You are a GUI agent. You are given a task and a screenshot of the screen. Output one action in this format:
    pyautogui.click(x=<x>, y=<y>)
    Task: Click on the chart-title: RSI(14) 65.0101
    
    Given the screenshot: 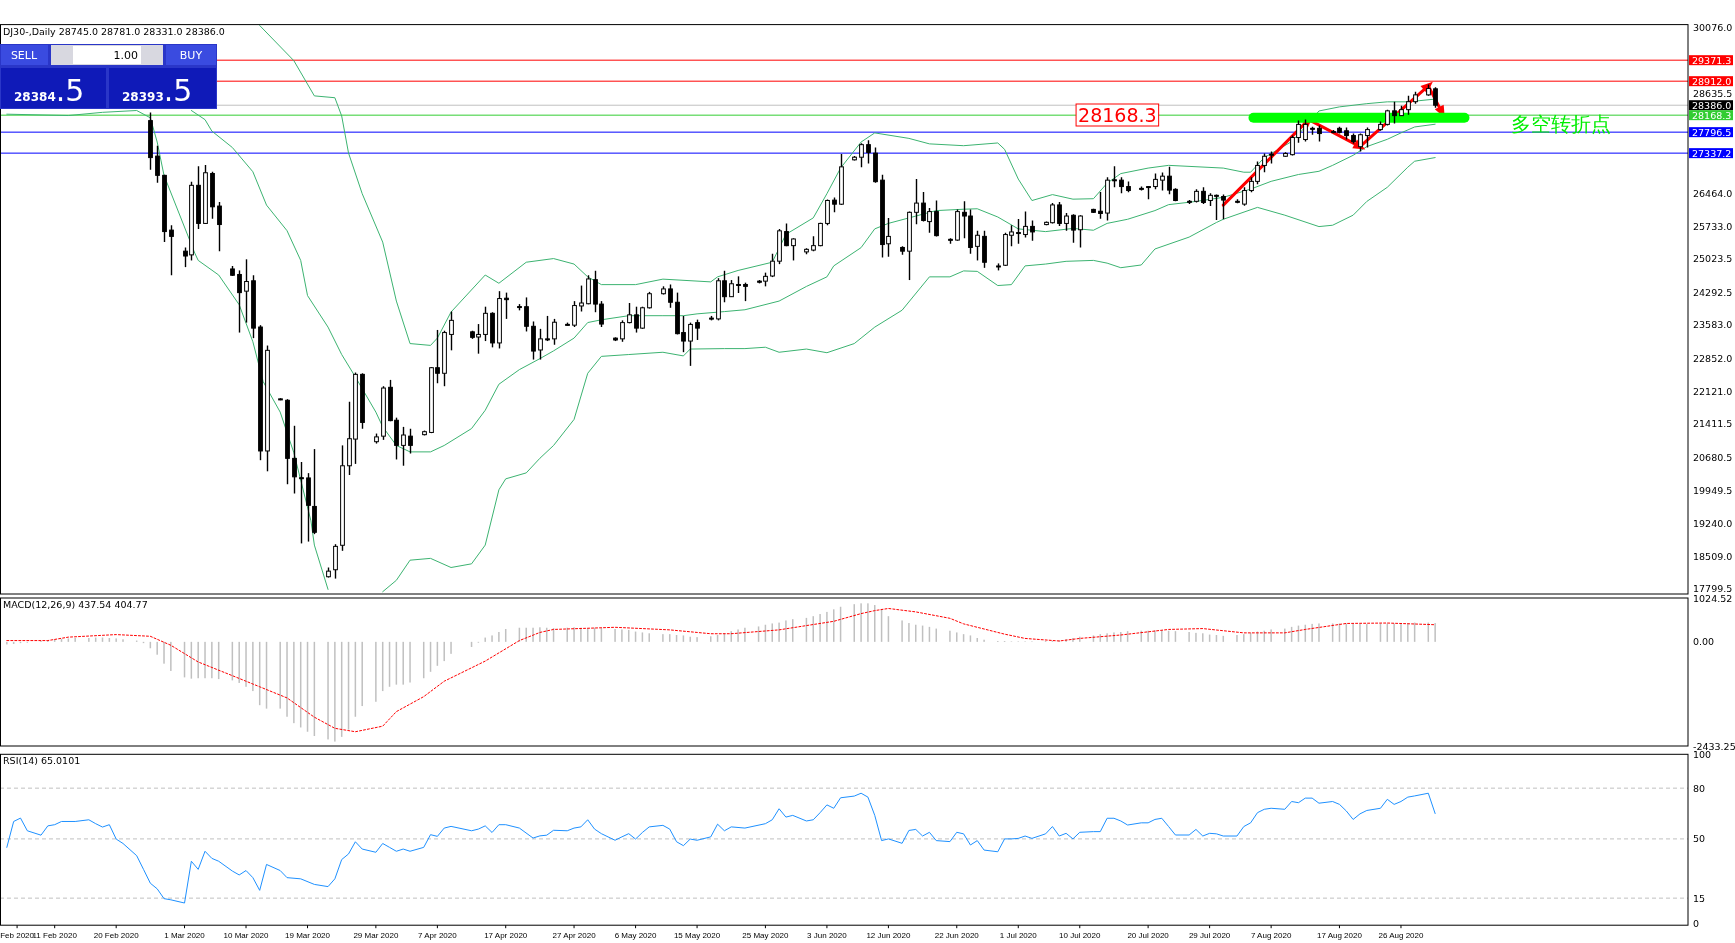 What is the action you would take?
    pyautogui.click(x=42, y=761)
    